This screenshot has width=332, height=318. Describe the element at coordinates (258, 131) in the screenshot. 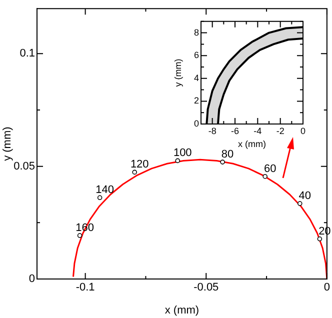

I see `x-tick-label: -4` at that location.